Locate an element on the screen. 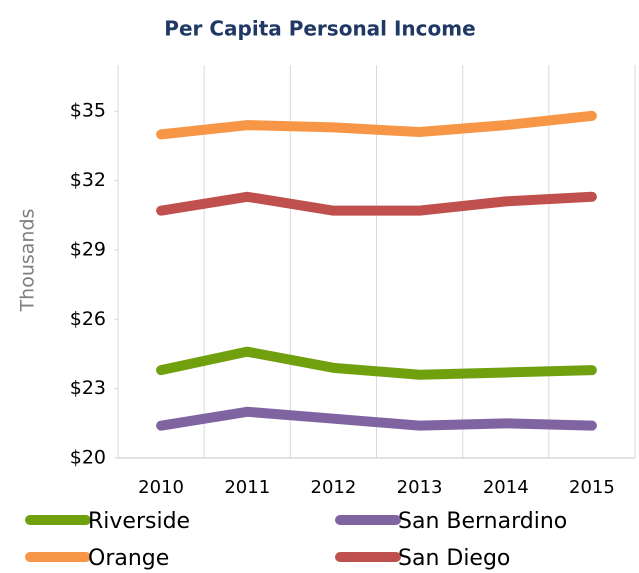  x-tick-label: 2010 is located at coordinates (161, 487).